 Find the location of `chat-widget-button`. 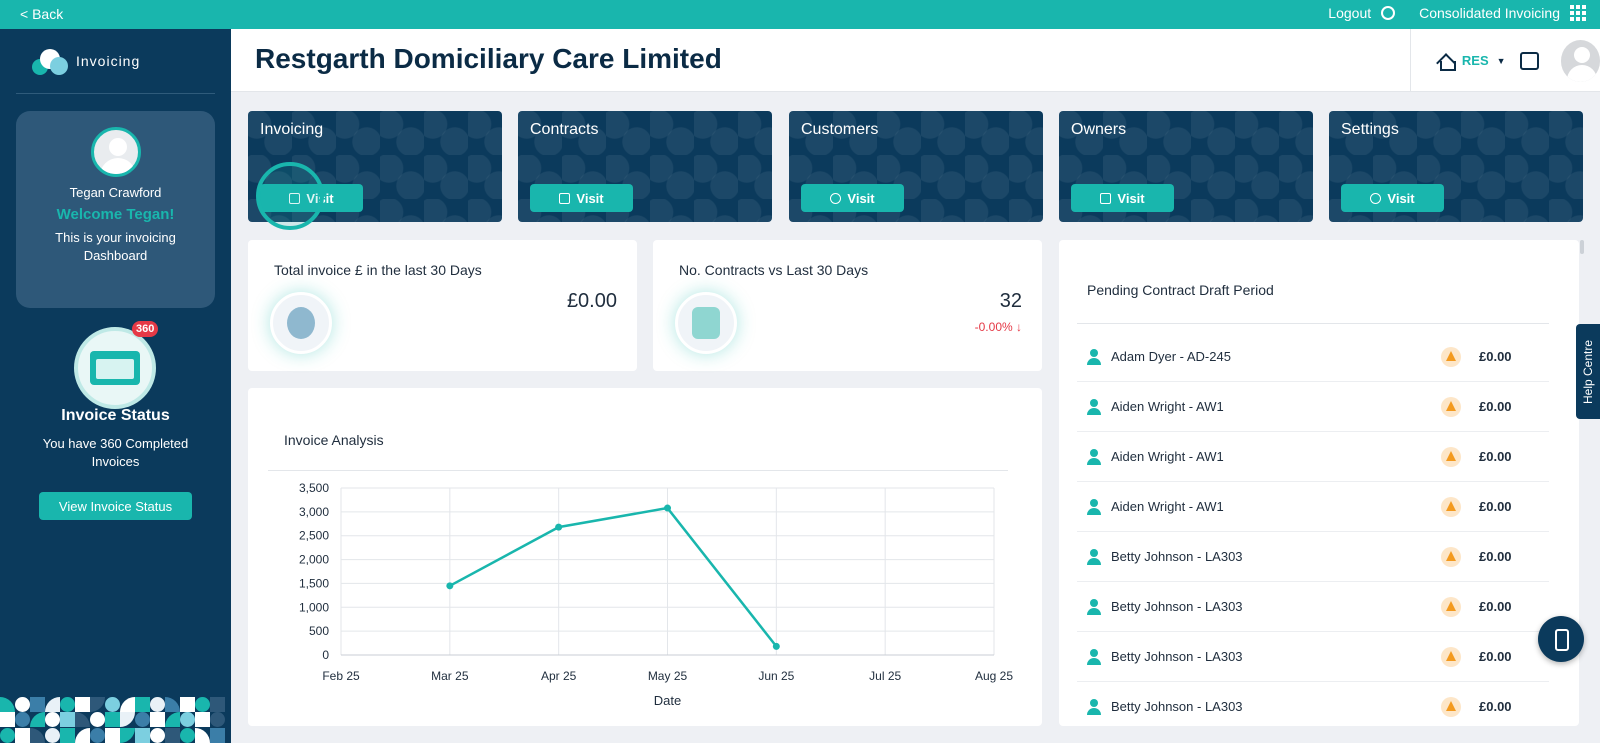

chat-widget-button is located at coordinates (1561, 639).